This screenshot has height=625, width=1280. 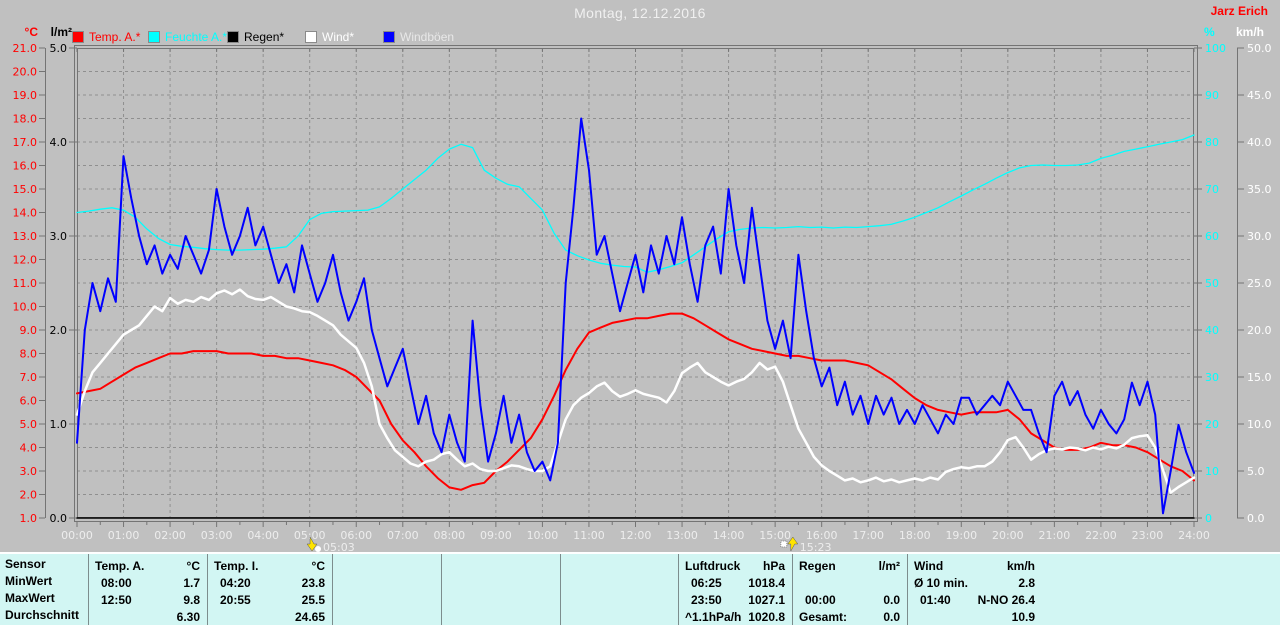 What do you see at coordinates (1259, 142) in the screenshot?
I see `svg-text: 40.0` at bounding box center [1259, 142].